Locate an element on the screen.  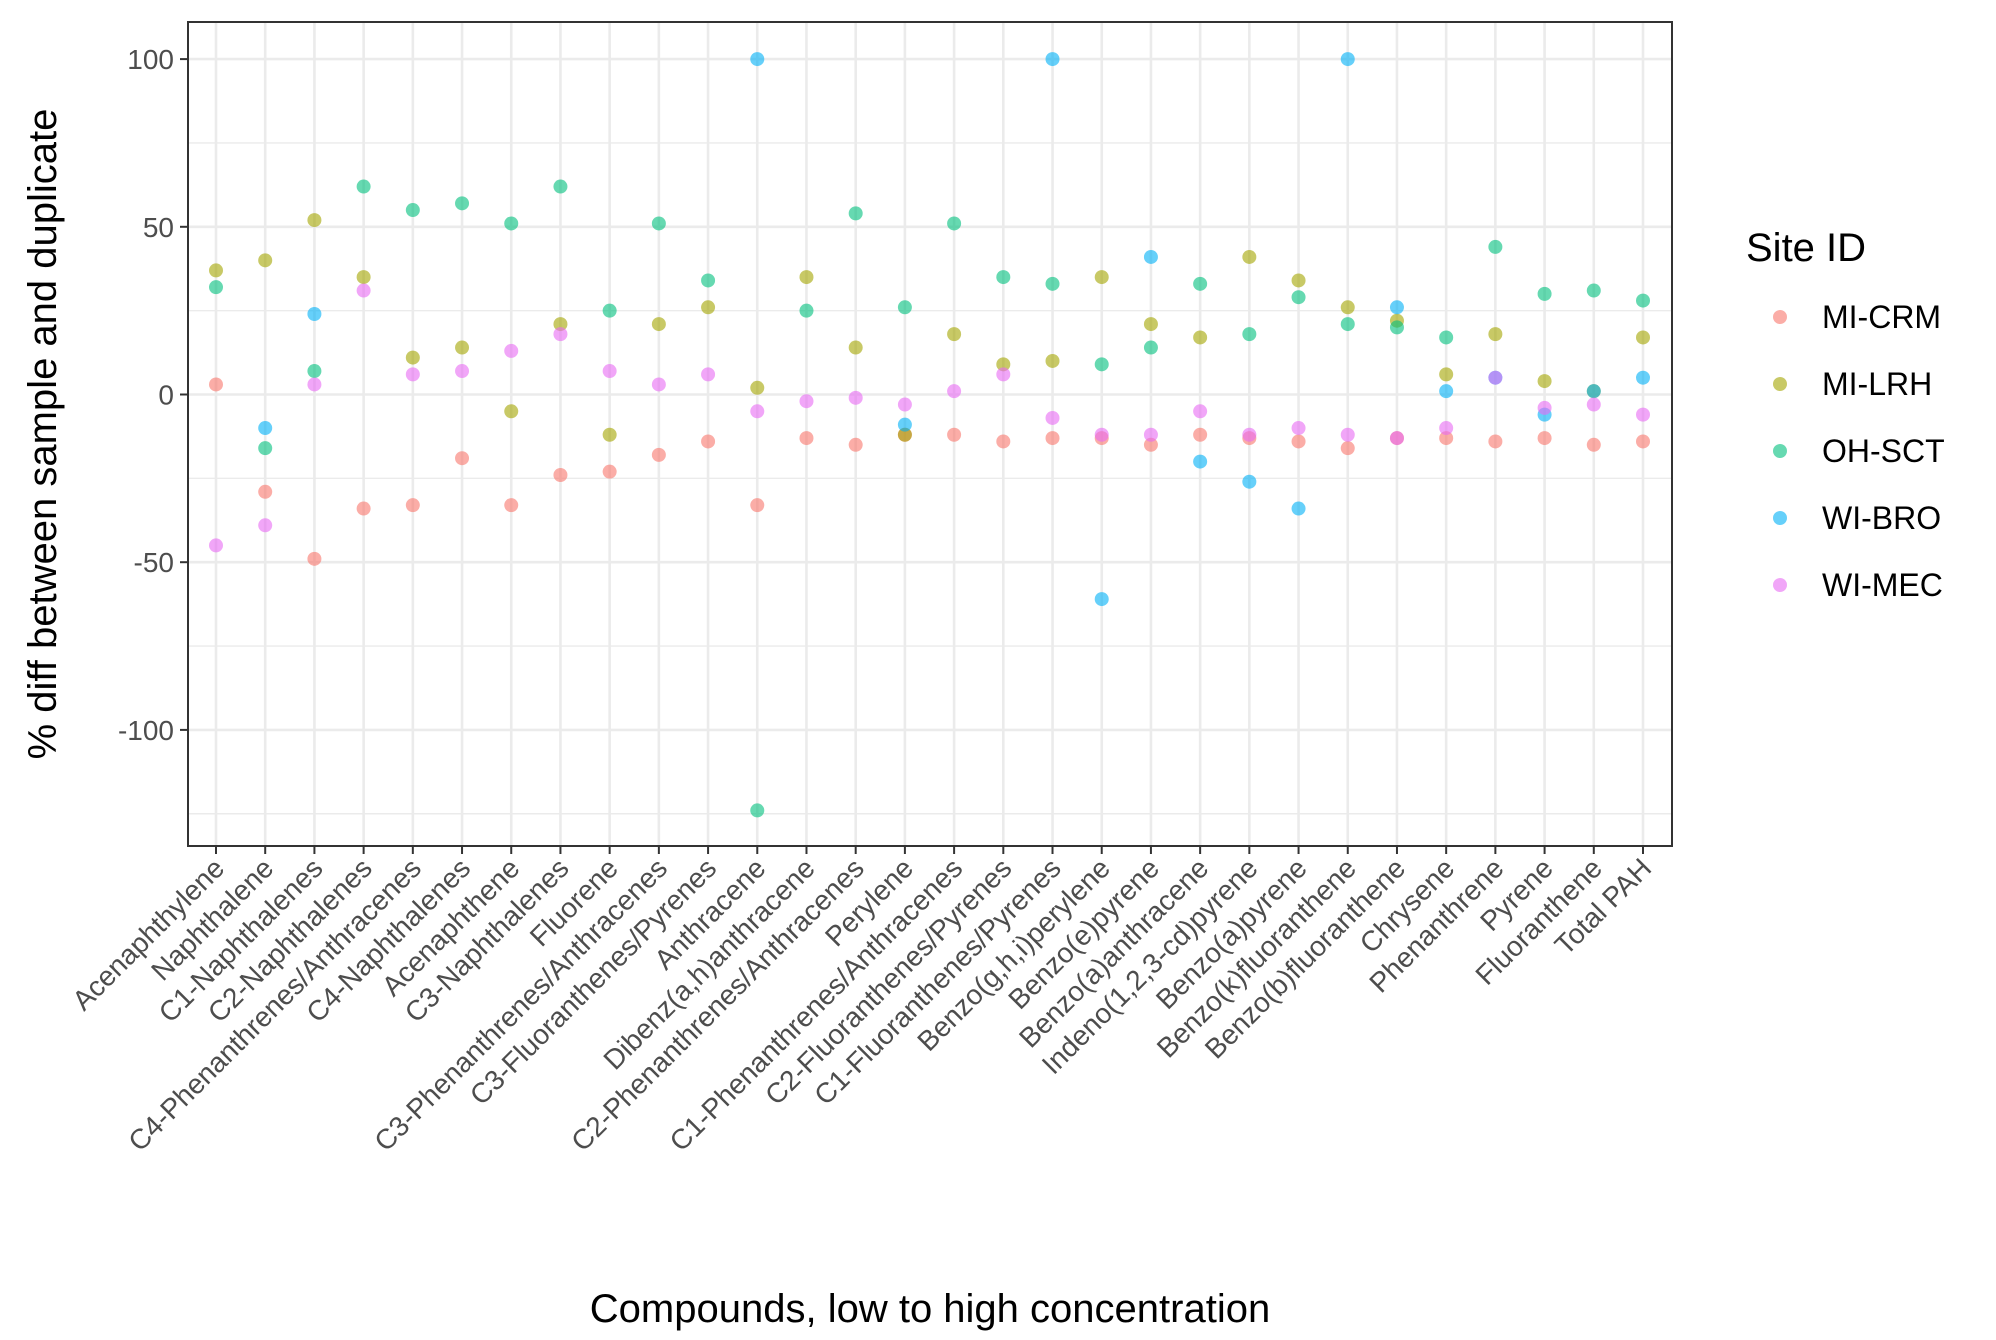
y-tick-label: 100 is located at coordinates (150, 59).